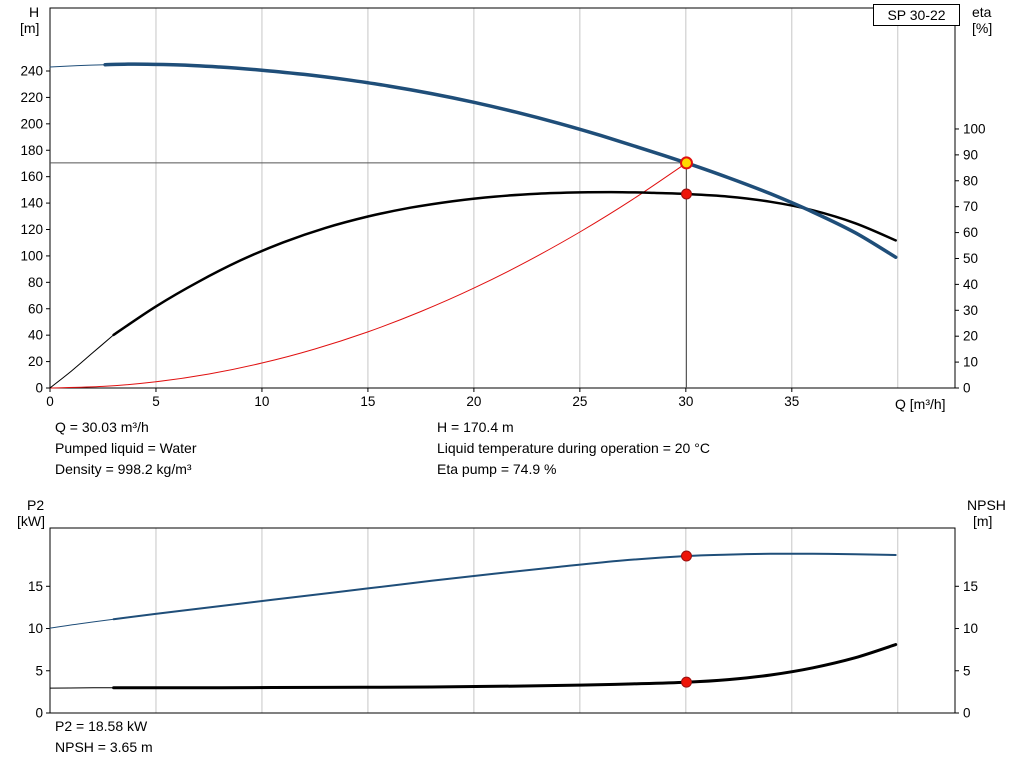 This screenshot has width=1024, height=781. What do you see at coordinates (31, 176) in the screenshot?
I see `svg-text: 160` at bounding box center [31, 176].